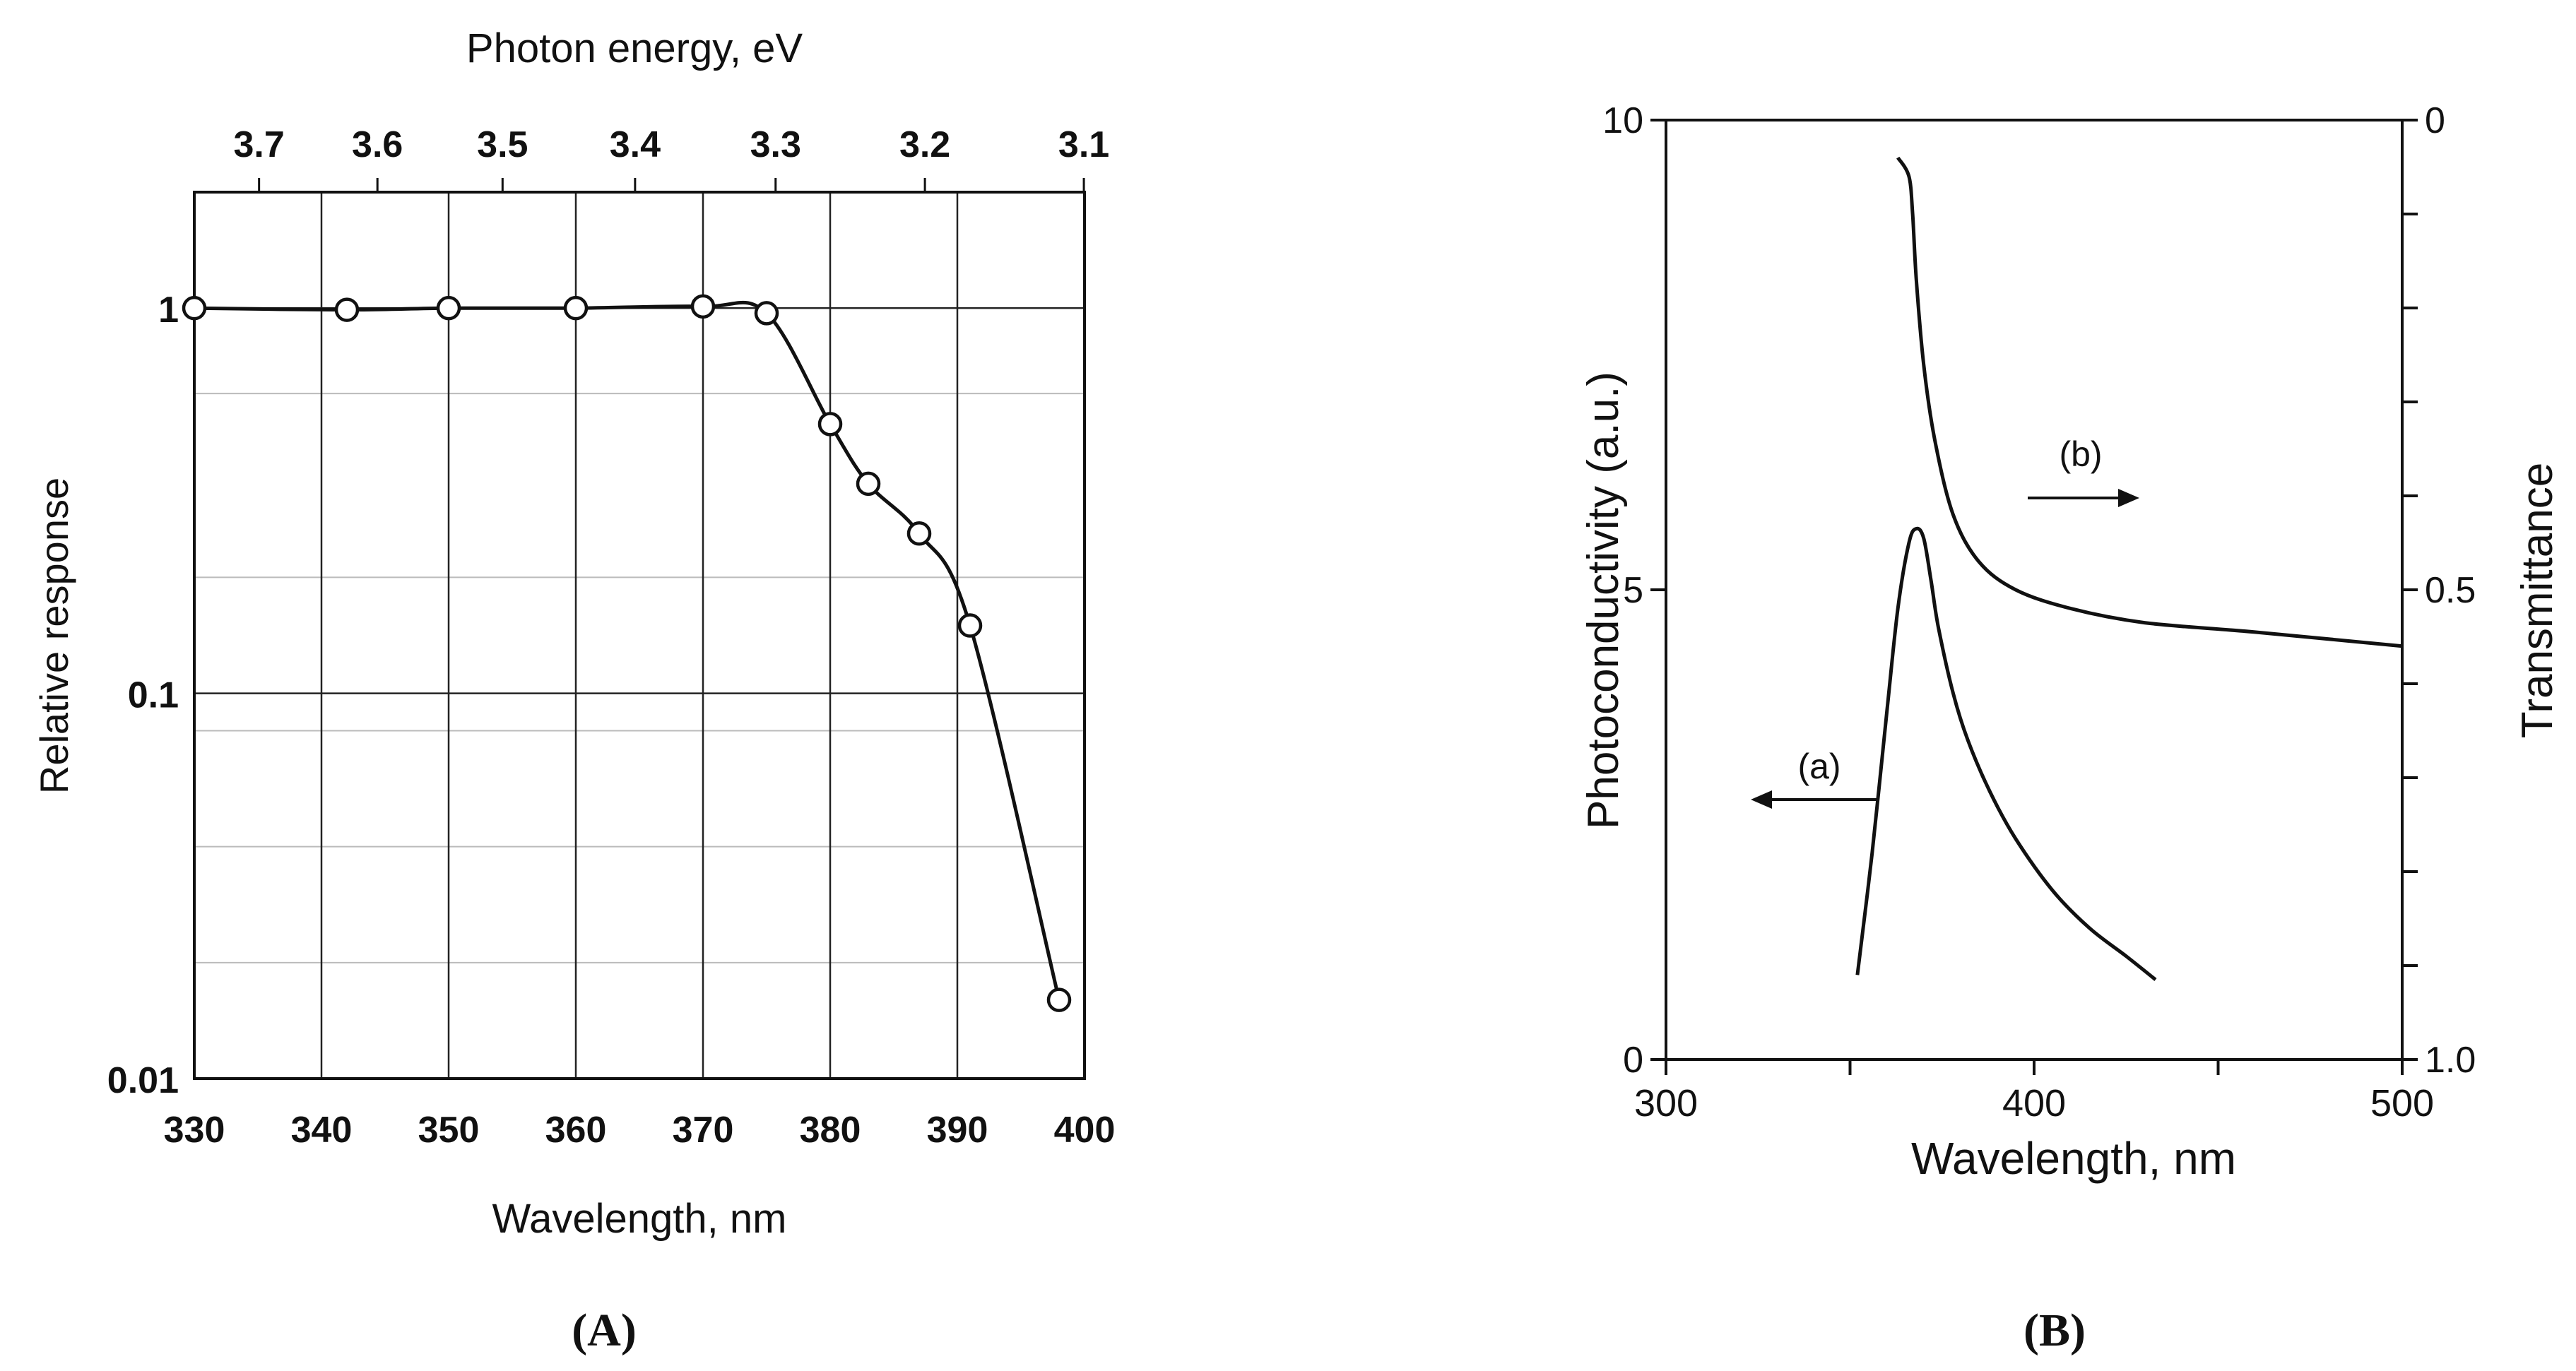  I want to click on panel-a-y-tick-labels: 0.01 0.1 1, so click(143, 695).